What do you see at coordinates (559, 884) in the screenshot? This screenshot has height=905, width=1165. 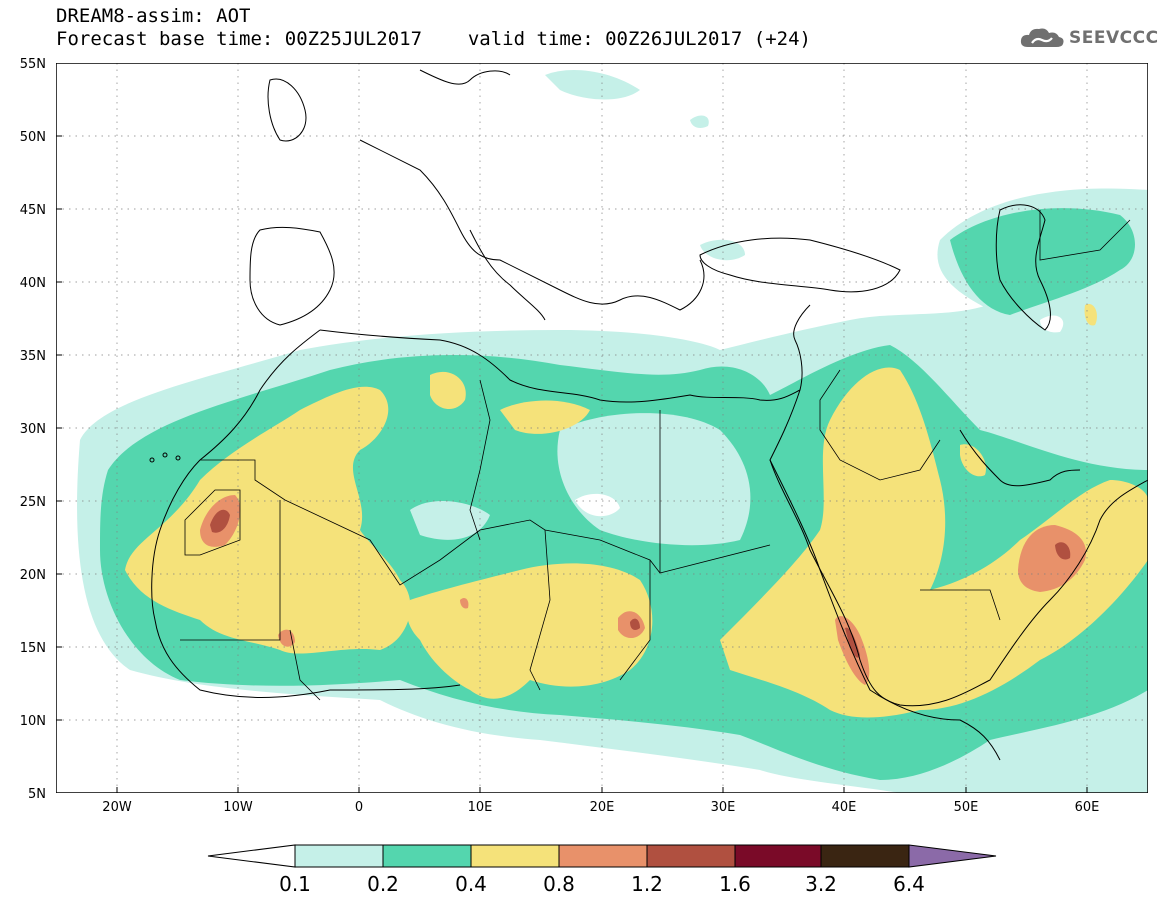 I see `colorbar-label: 0.8` at bounding box center [559, 884].